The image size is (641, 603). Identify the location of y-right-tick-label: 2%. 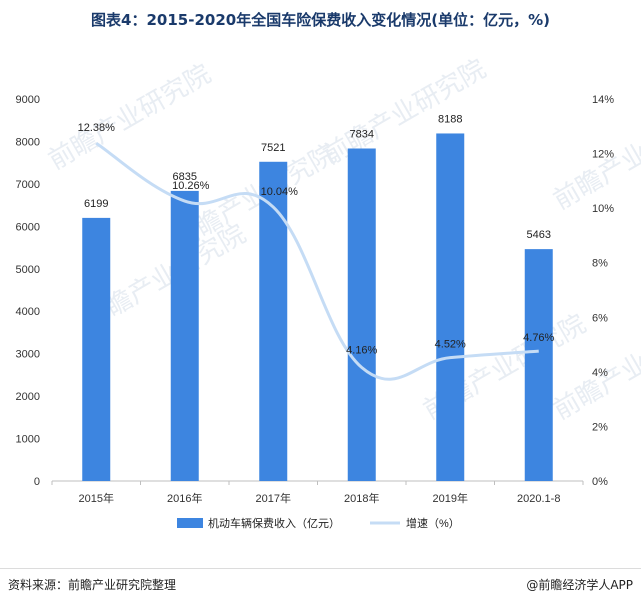
(600, 427).